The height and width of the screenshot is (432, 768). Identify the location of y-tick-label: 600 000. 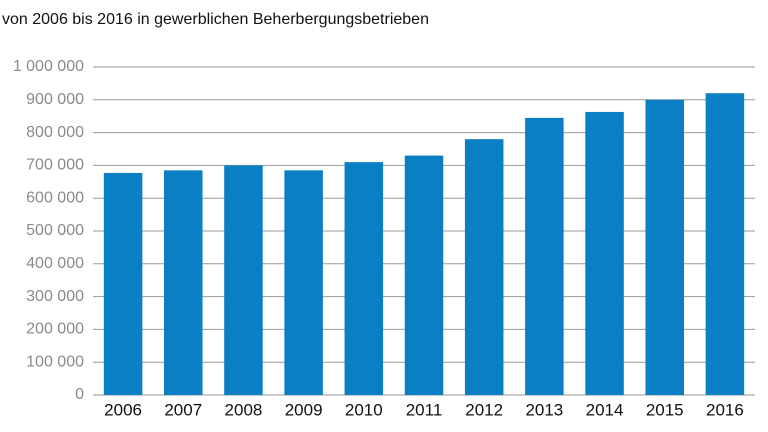
(55, 197).